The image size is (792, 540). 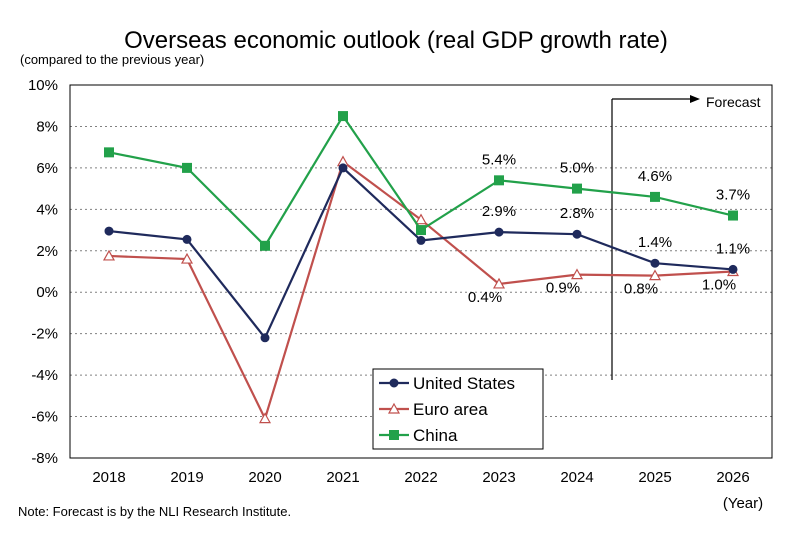 I want to click on y-tick-label: 4%, so click(x=47, y=209).